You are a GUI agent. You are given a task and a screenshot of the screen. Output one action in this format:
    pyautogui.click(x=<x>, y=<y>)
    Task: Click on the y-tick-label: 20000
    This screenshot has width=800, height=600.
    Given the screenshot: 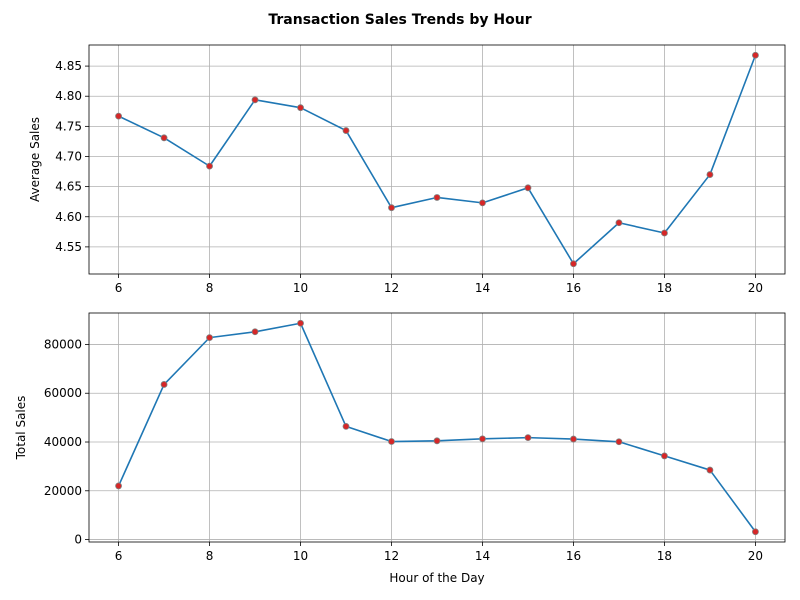 What is the action you would take?
    pyautogui.click(x=63, y=491)
    